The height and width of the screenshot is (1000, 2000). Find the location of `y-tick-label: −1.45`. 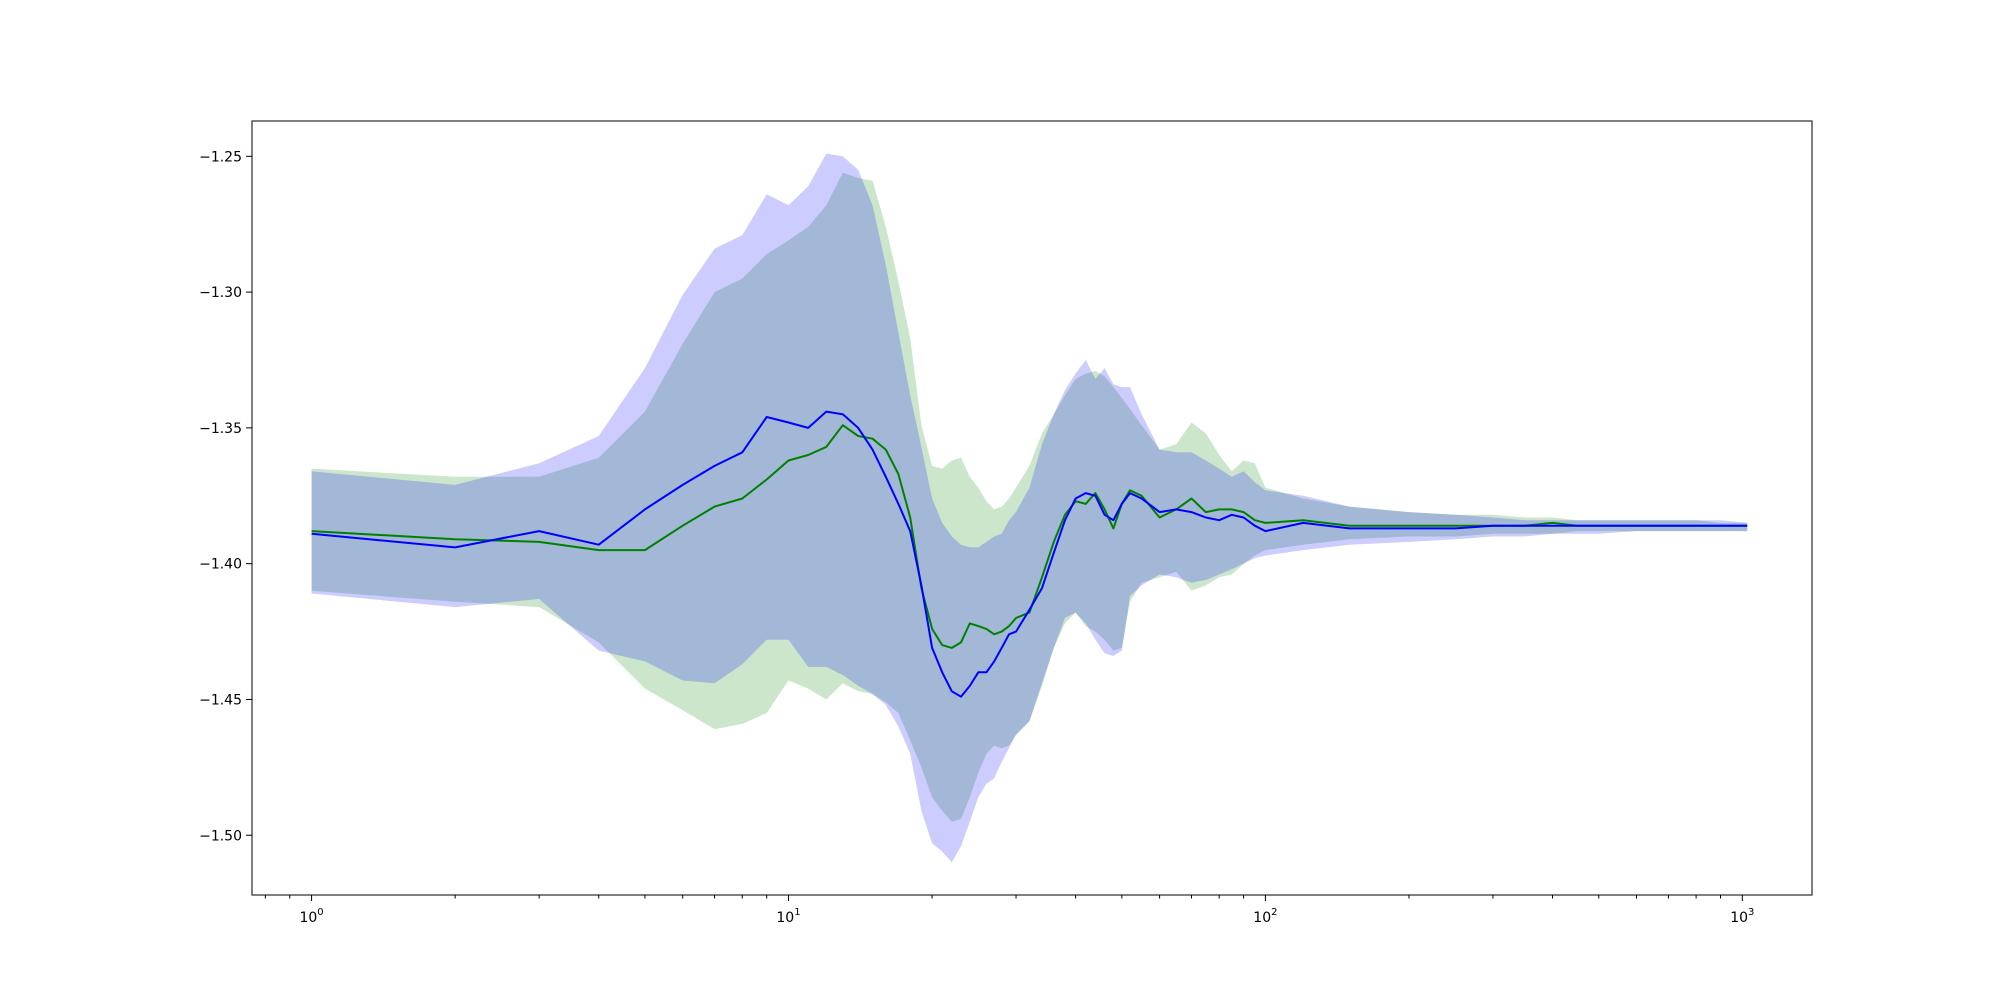

y-tick-label: −1.45 is located at coordinates (220, 700).